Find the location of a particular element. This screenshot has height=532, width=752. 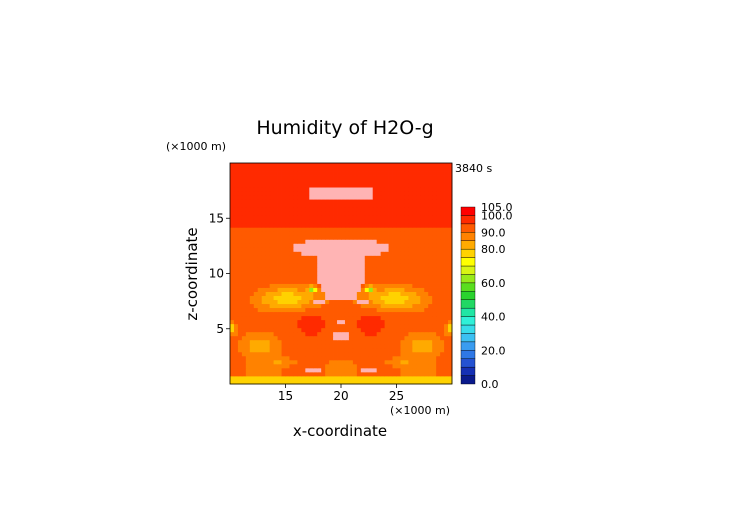

y-axis-label: z-coordinate is located at coordinates (192, 273).